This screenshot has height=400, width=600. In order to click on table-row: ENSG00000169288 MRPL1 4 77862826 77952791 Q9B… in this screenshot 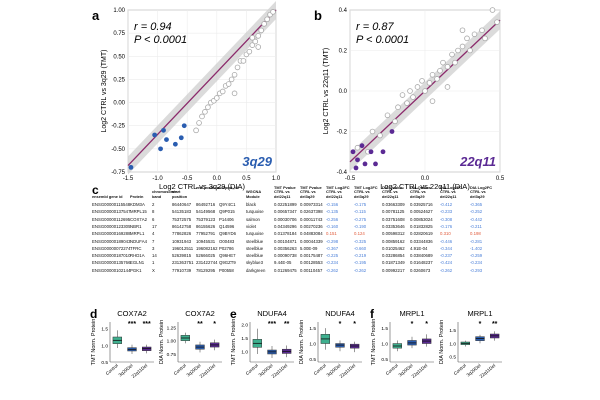, I will do `click(310, 233)`.